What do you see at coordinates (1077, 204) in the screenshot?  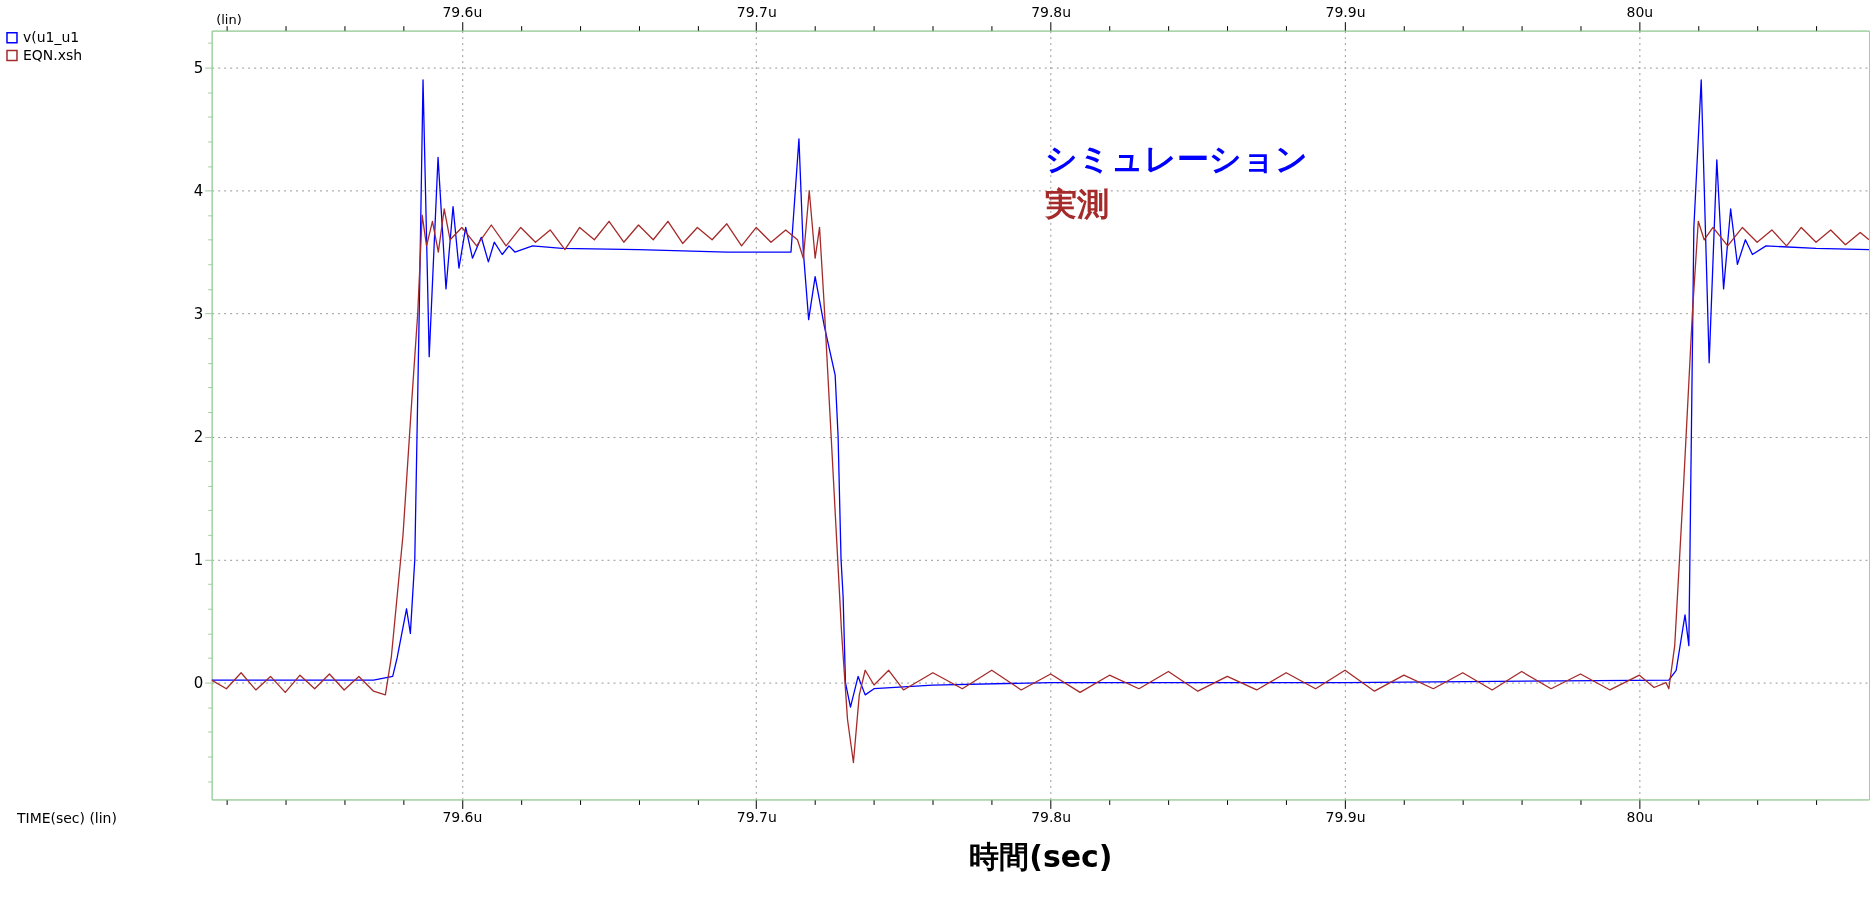 I see `annotation: 実測` at bounding box center [1077, 204].